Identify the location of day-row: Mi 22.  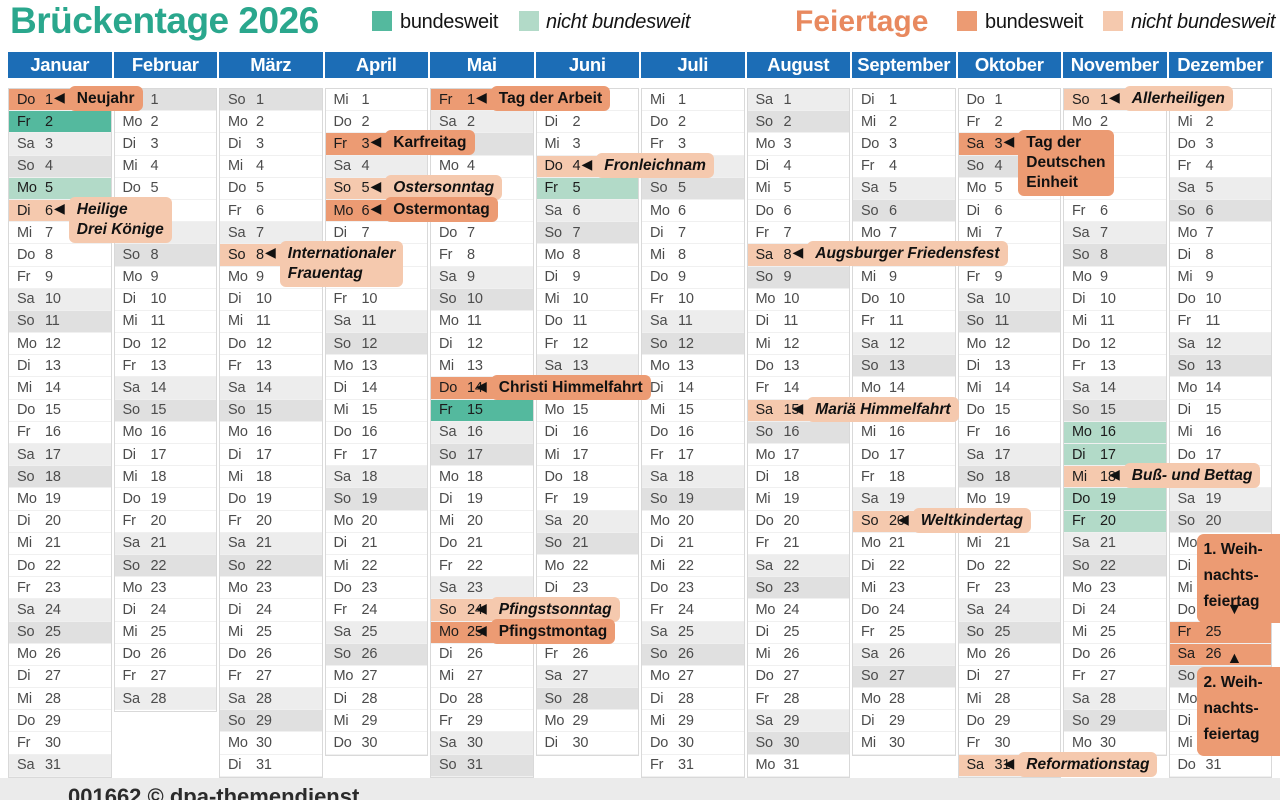
(376, 566).